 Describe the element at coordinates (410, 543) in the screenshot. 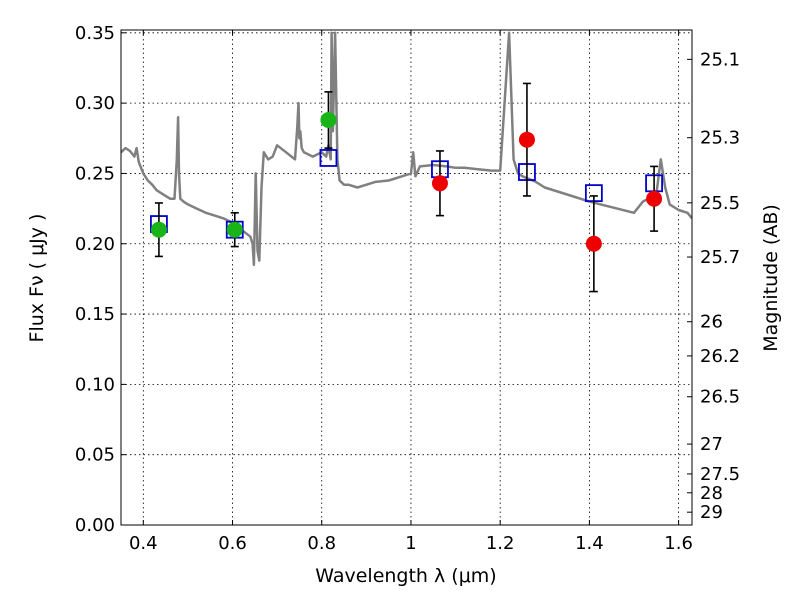

I see `x-tick-label: 1` at that location.